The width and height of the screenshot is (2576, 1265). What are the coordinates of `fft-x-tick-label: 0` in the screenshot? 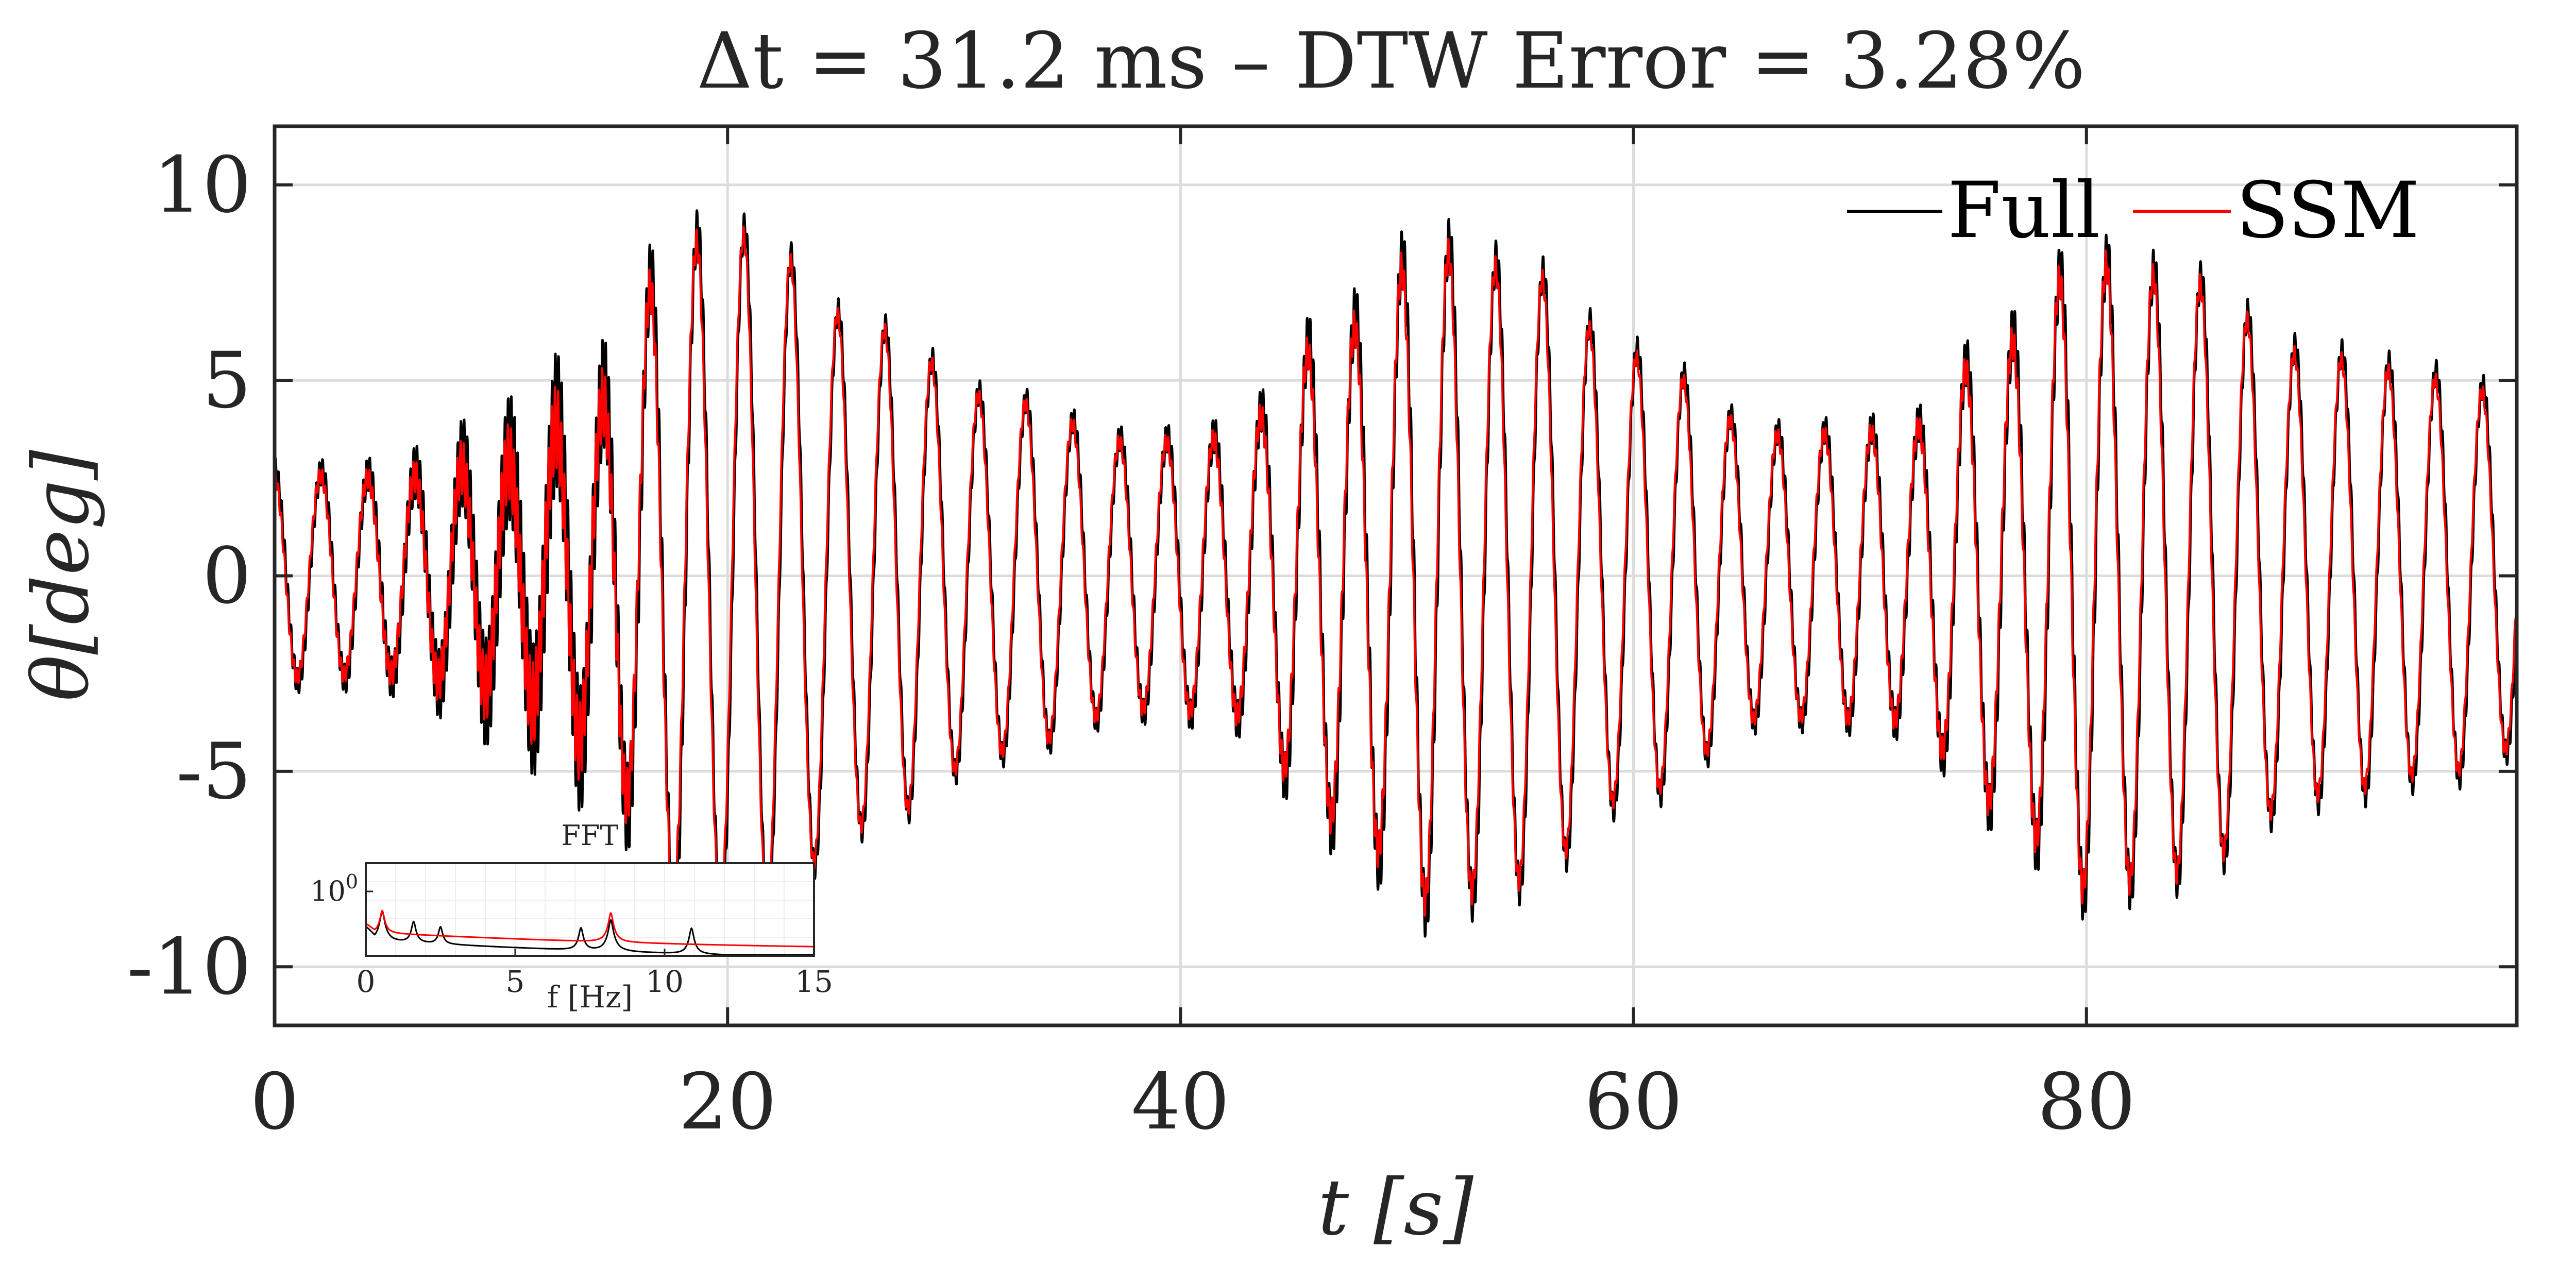 It's located at (366, 981).